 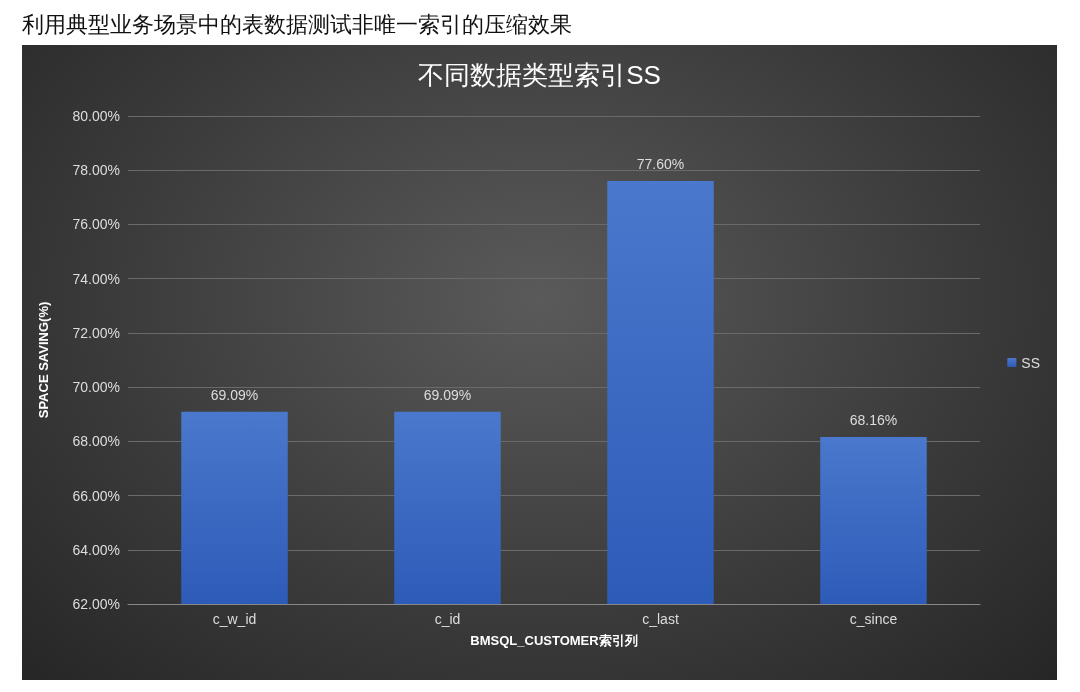 What do you see at coordinates (96, 224) in the screenshot?
I see `y-tick-label: 76.00%` at bounding box center [96, 224].